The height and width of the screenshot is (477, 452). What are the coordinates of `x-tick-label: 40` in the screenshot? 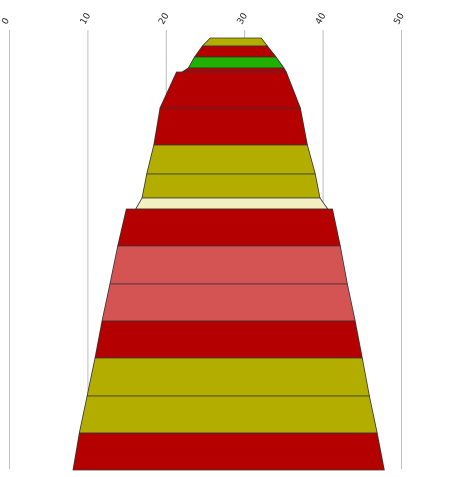 It's located at (321, 18).